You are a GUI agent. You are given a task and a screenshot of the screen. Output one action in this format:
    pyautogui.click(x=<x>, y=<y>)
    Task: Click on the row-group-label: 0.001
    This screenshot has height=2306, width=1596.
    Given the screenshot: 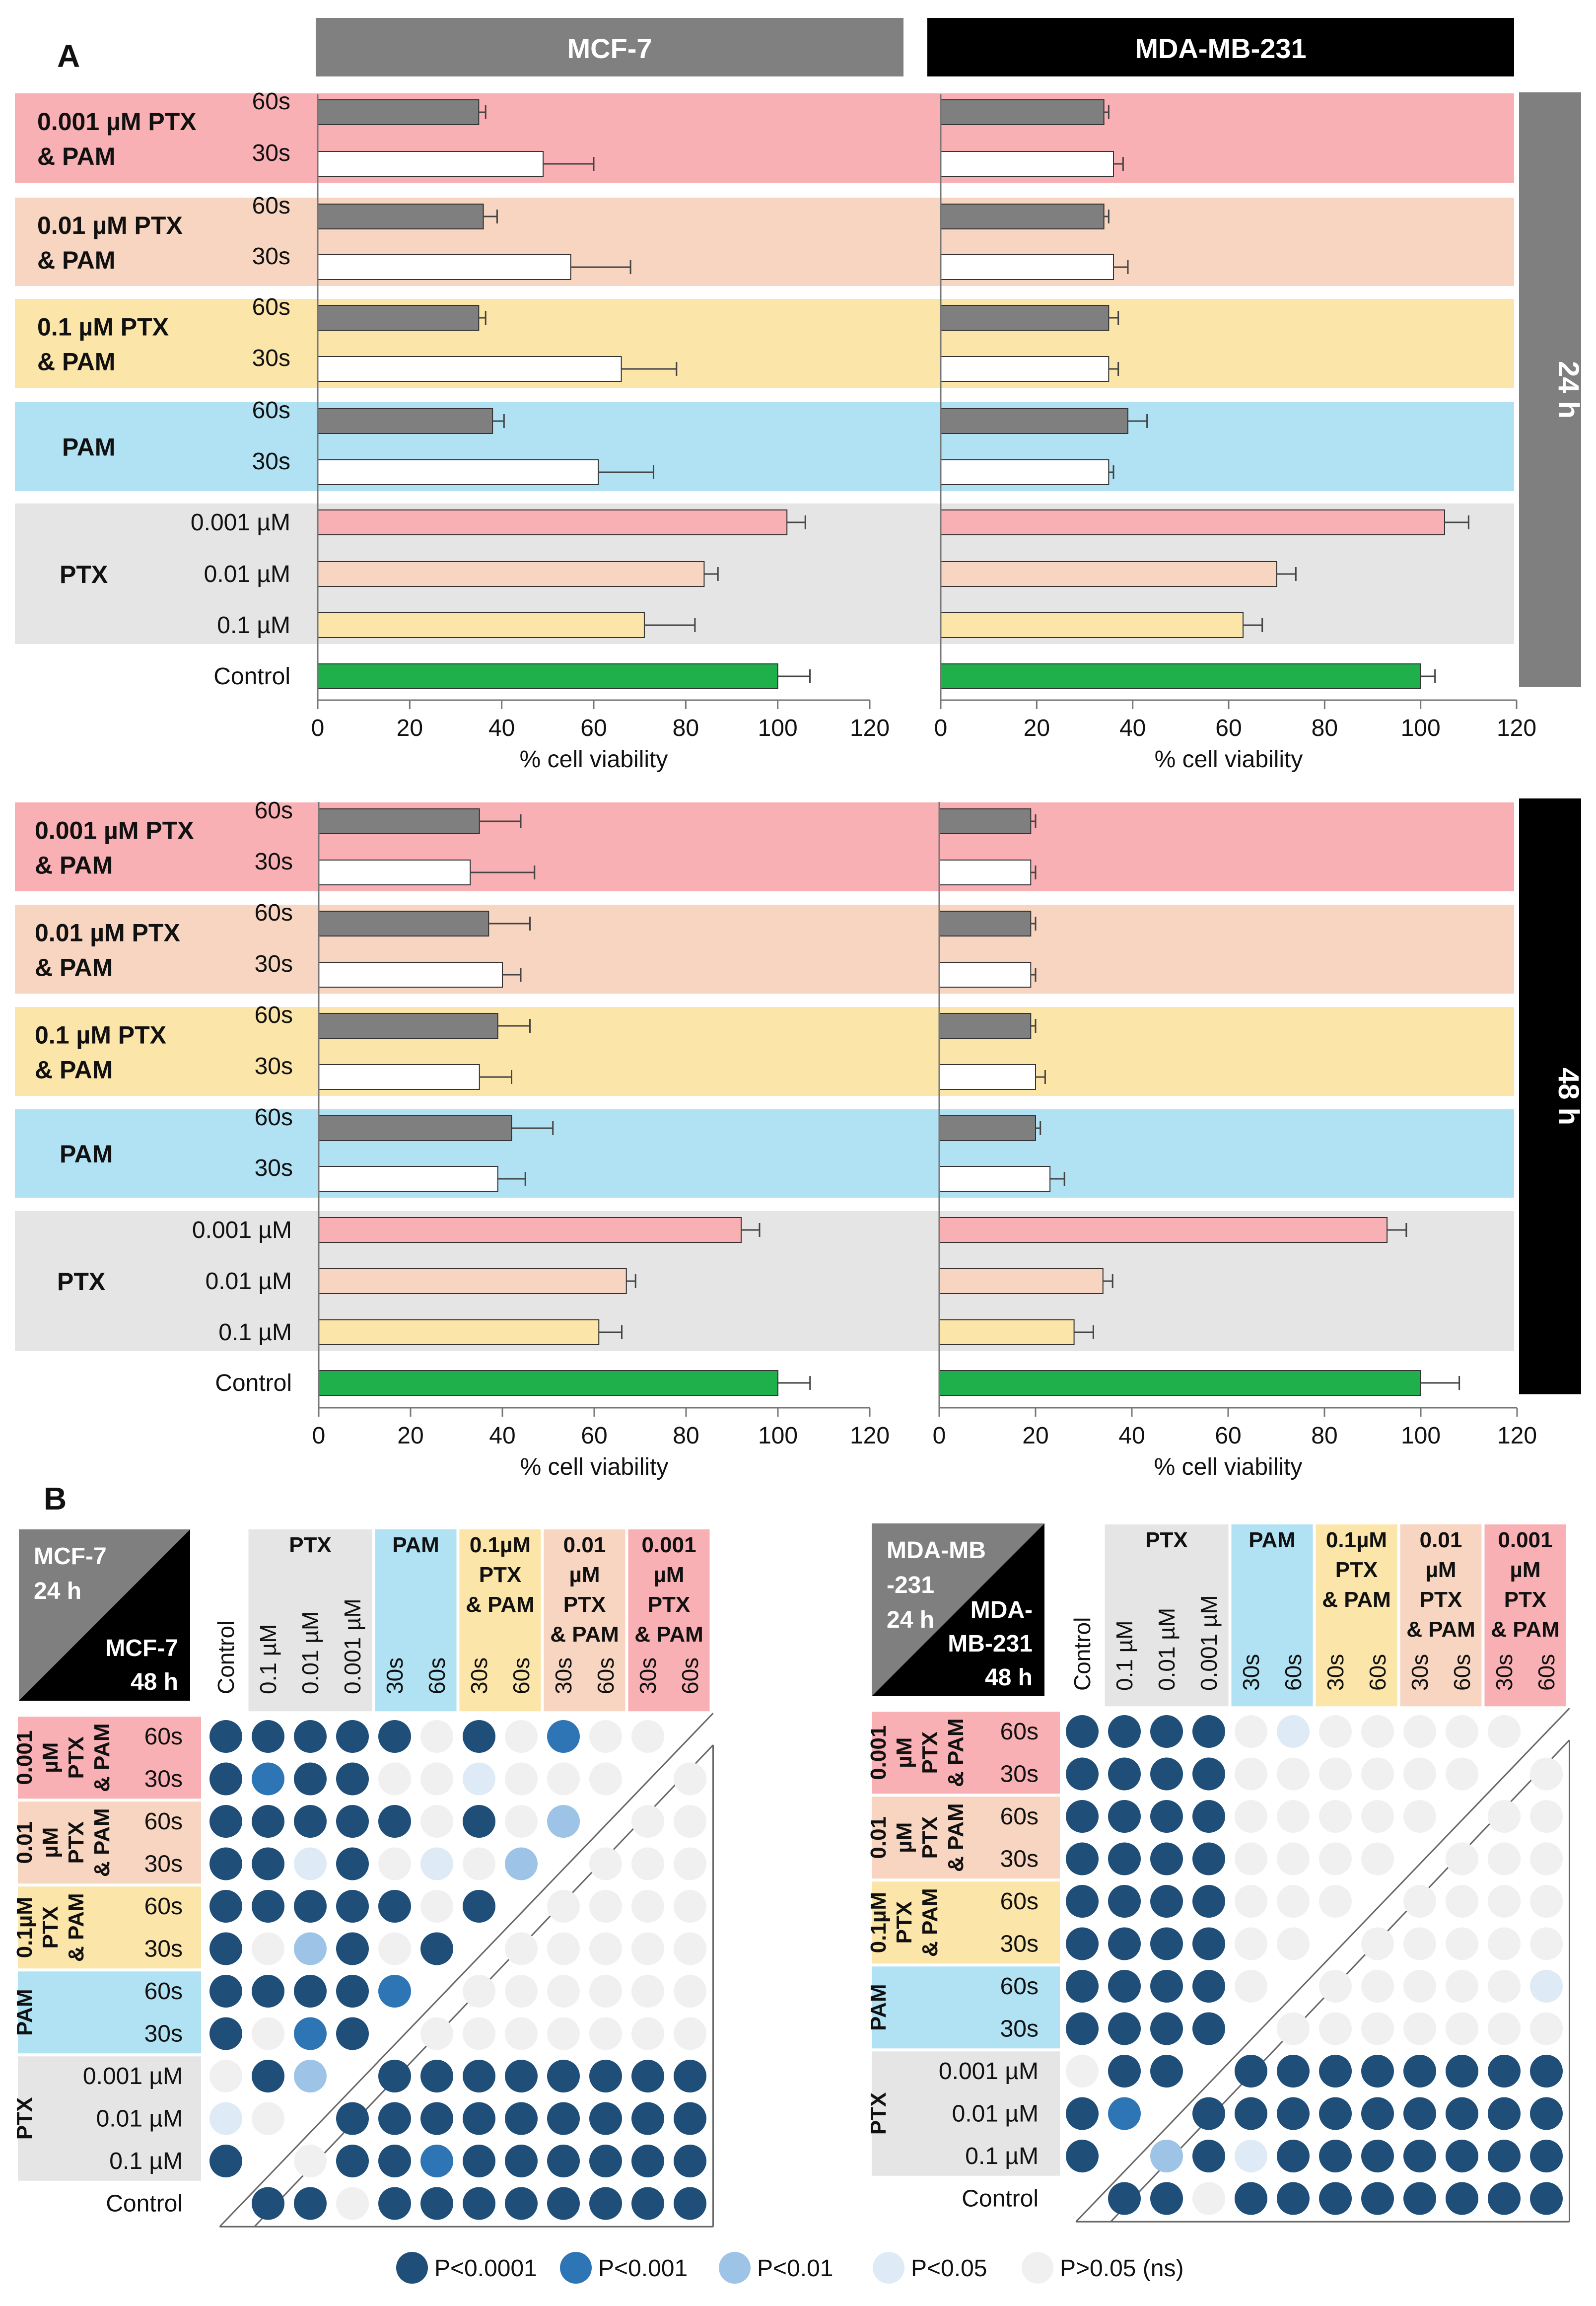 What is the action you would take?
    pyautogui.click(x=24, y=1757)
    